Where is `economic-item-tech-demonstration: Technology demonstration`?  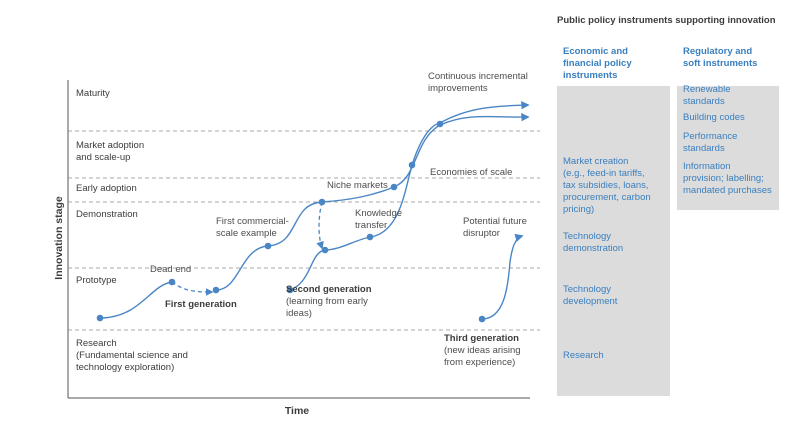
economic-item-tech-demonstration: Technology demonstration is located at coordinates (593, 242).